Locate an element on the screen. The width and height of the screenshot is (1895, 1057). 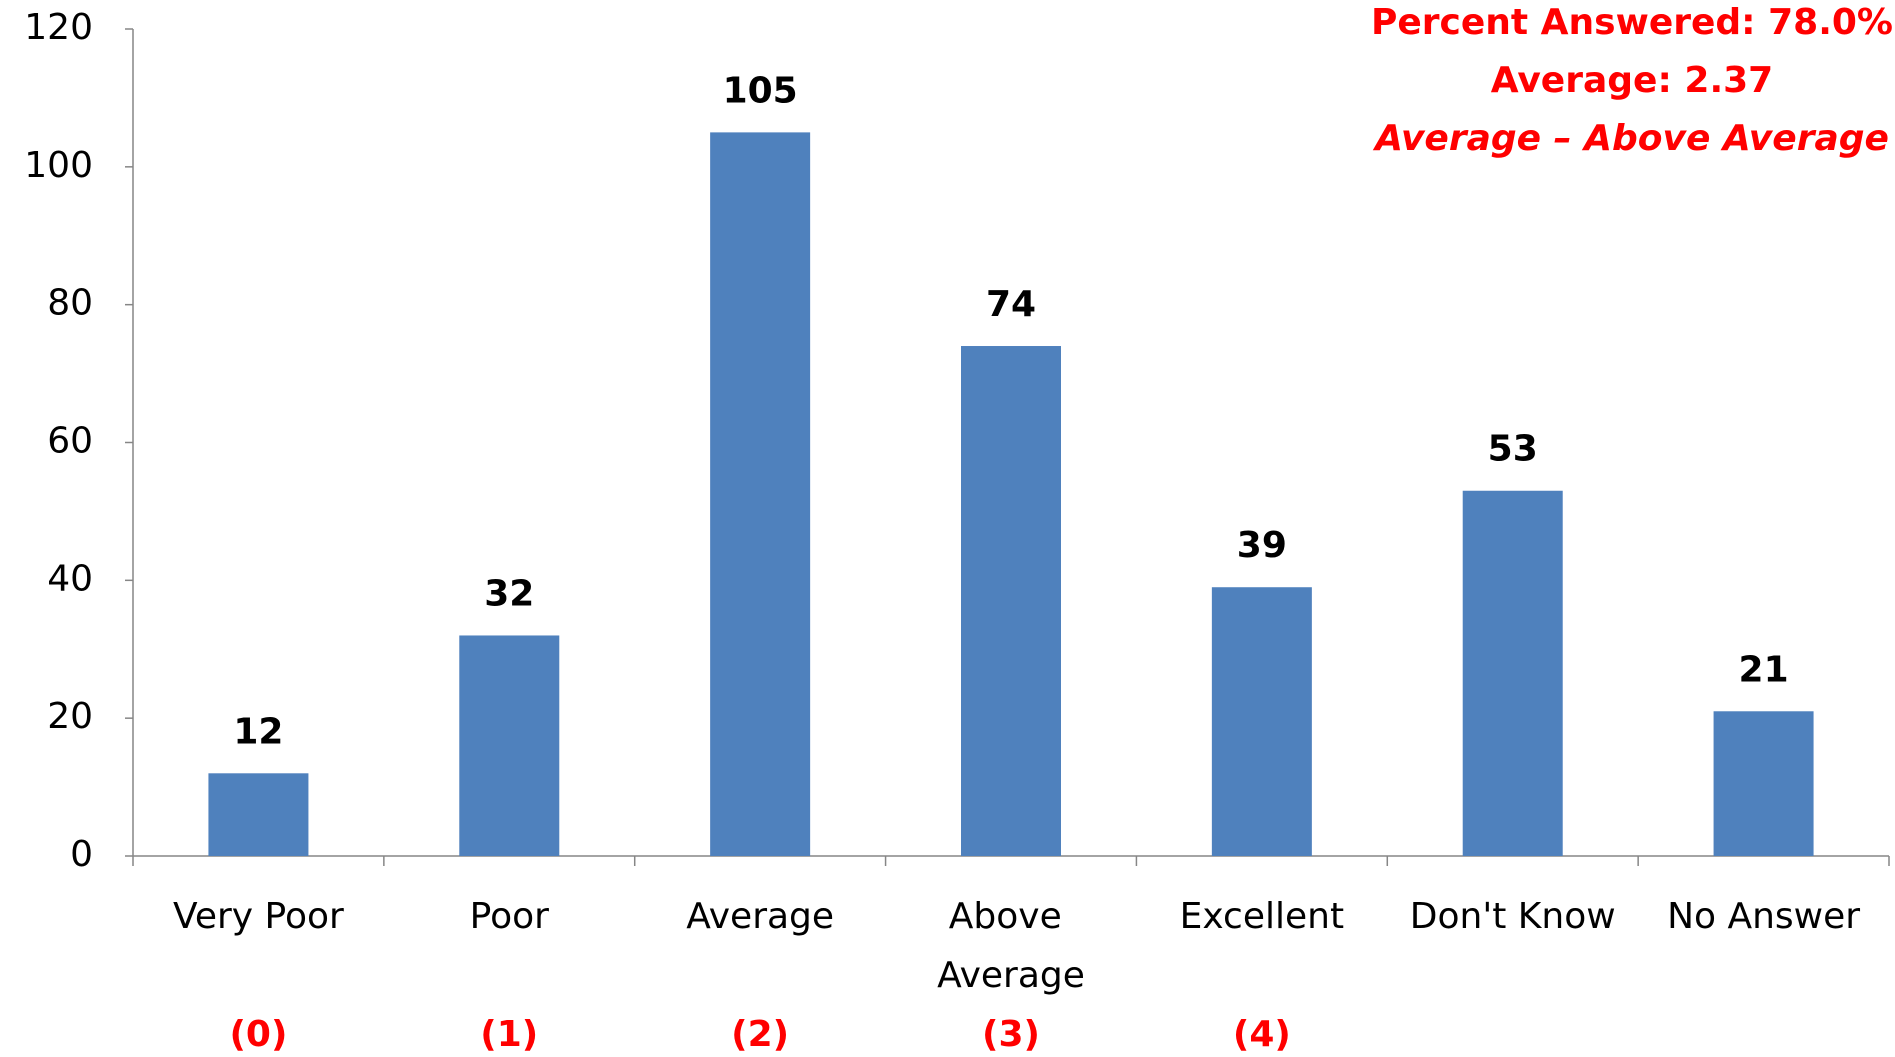
score-label: (0) is located at coordinates (258, 1034).